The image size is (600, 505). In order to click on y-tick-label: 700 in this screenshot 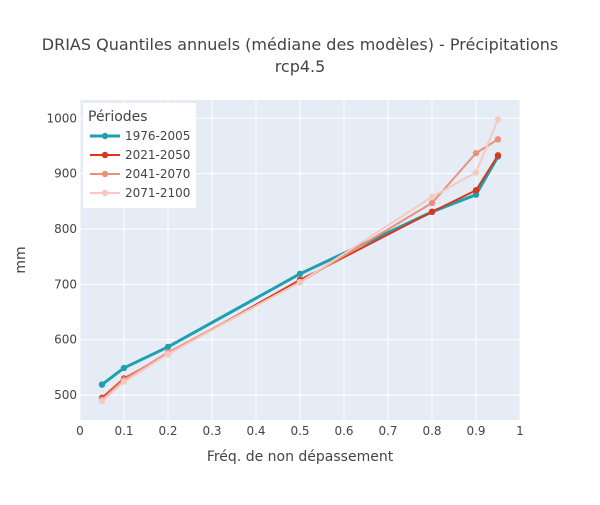, I will do `click(65, 284)`.